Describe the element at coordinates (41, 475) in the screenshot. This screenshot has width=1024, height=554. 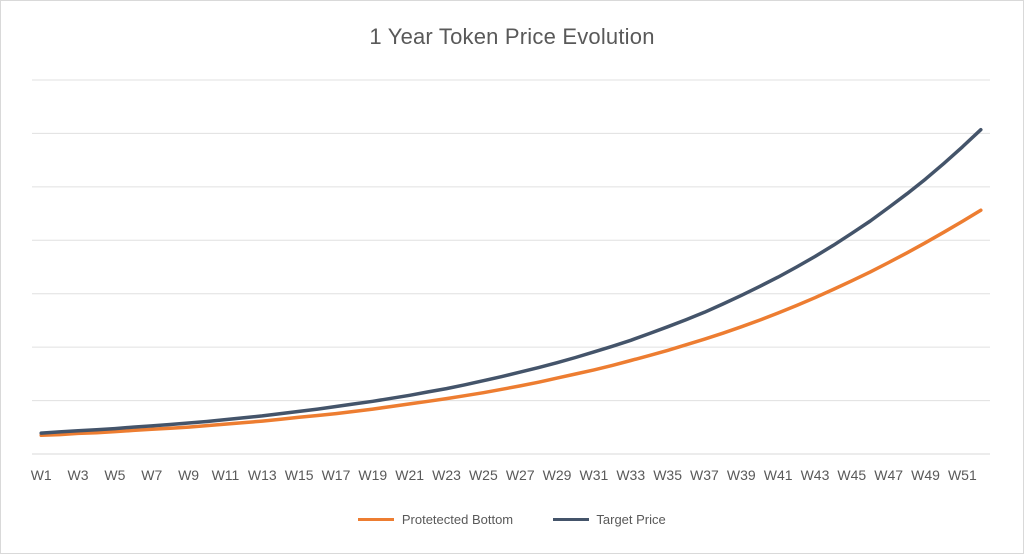
I see `x-tick-label: W1` at that location.